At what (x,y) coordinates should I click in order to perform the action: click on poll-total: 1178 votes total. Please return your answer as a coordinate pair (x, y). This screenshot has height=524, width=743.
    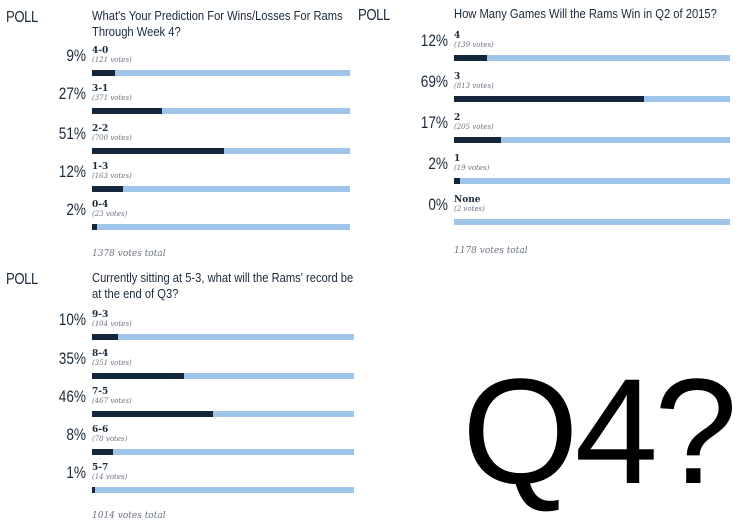
    Looking at the image, I should click on (491, 251).